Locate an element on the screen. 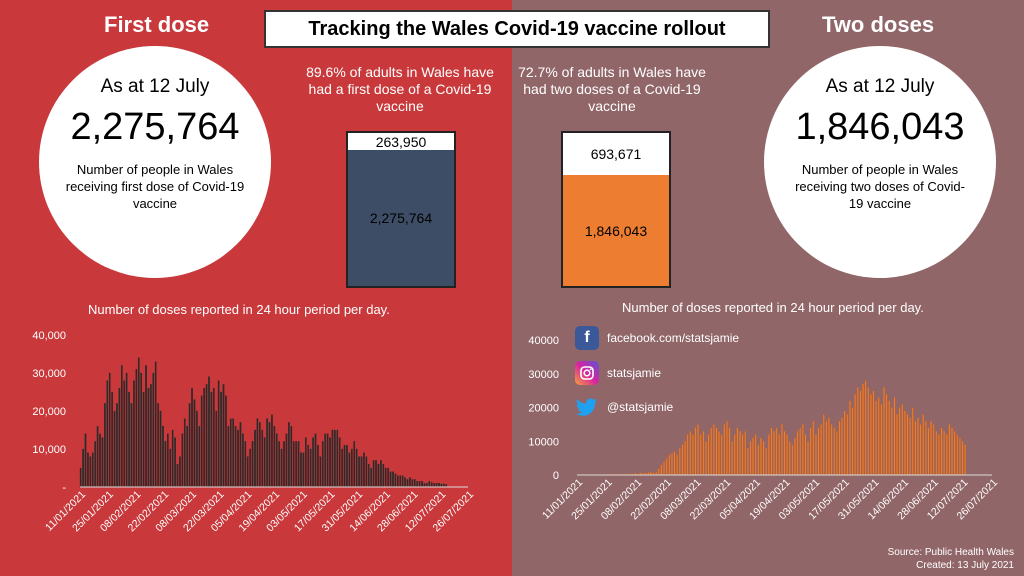 Image resolution: width=1024 pixels, height=576 pixels. first-dose-heading: First dose is located at coordinates (157, 24).